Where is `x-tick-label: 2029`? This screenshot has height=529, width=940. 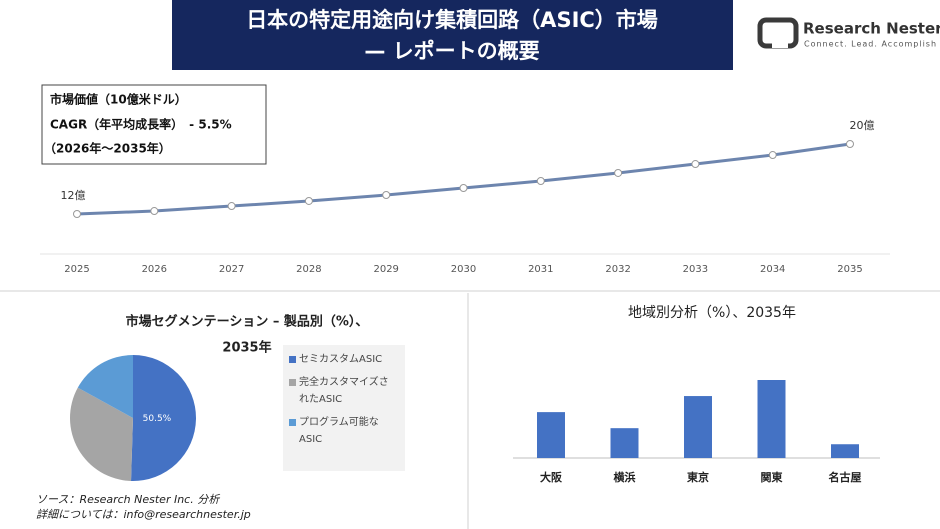
x-tick-label: 2029 is located at coordinates (385, 269).